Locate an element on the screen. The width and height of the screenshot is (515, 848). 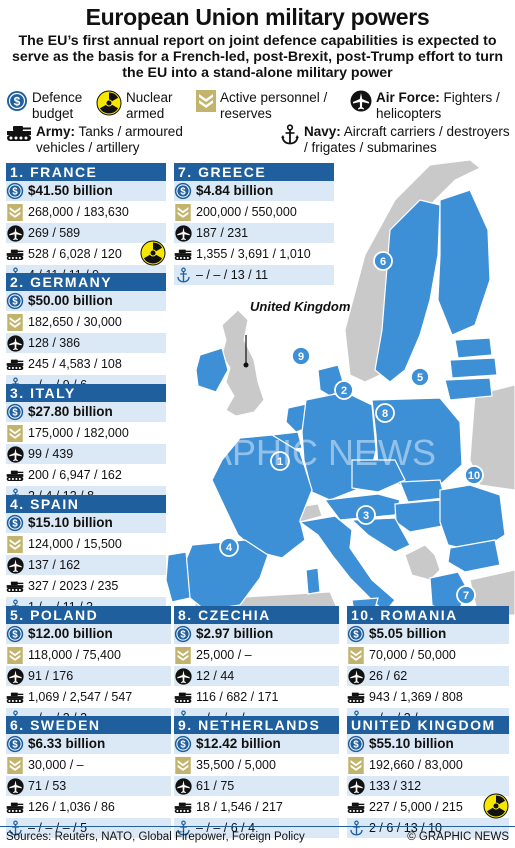
row-budget: $ $4.84 billion is located at coordinates (254, 191).